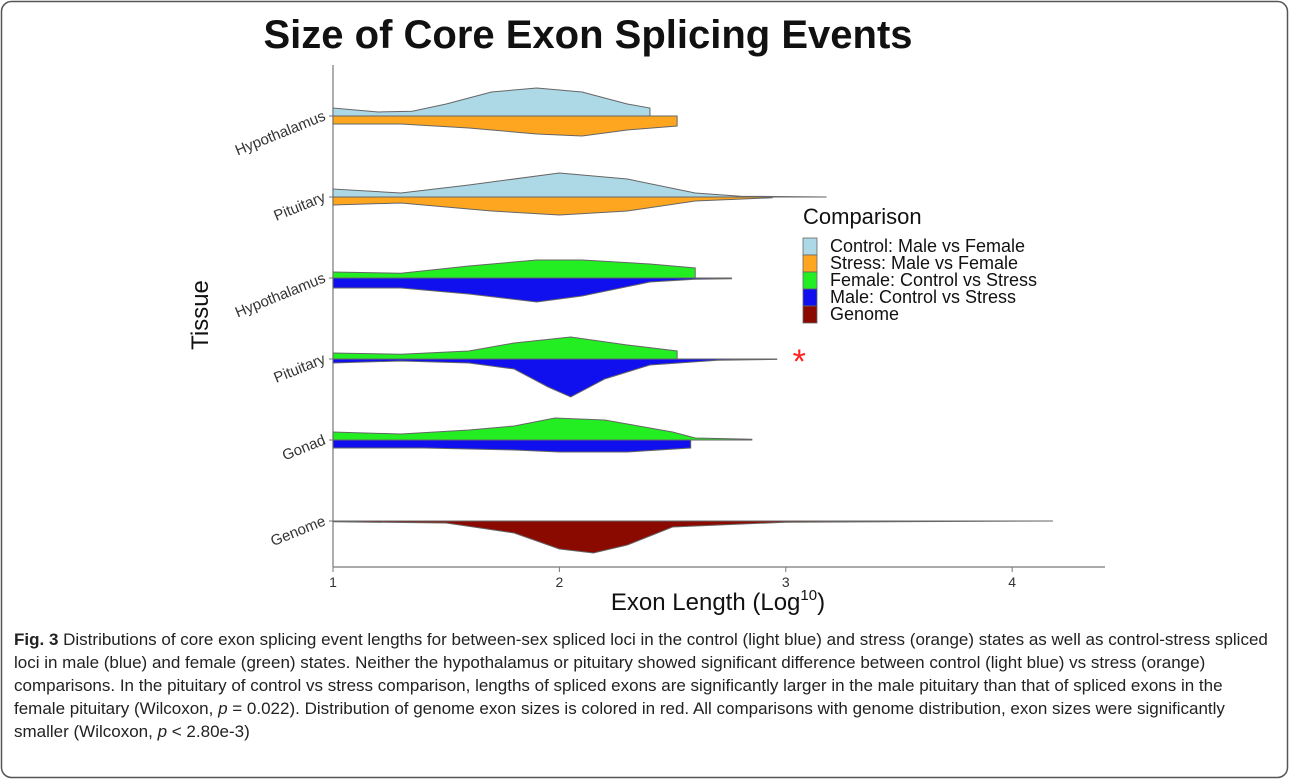 This screenshot has width=1290, height=780. Describe the element at coordinates (333, 582) in the screenshot. I see `x-tick-label: 1` at that location.